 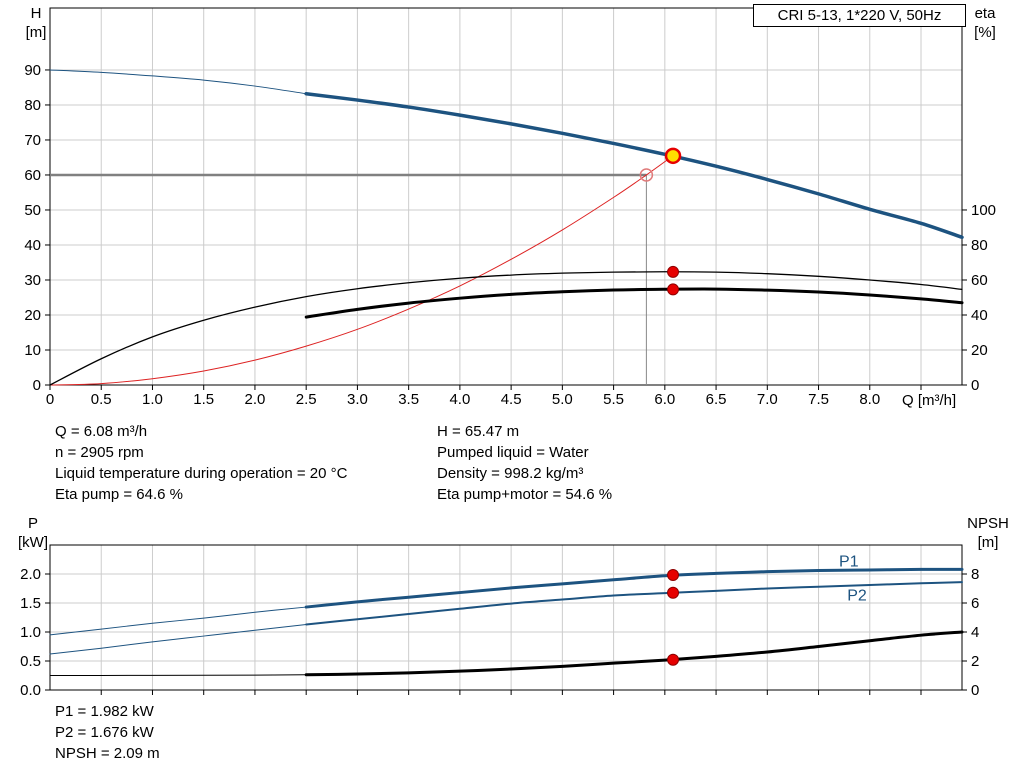 What do you see at coordinates (32, 523) in the screenshot?
I see `p-axis-title: P` at bounding box center [32, 523].